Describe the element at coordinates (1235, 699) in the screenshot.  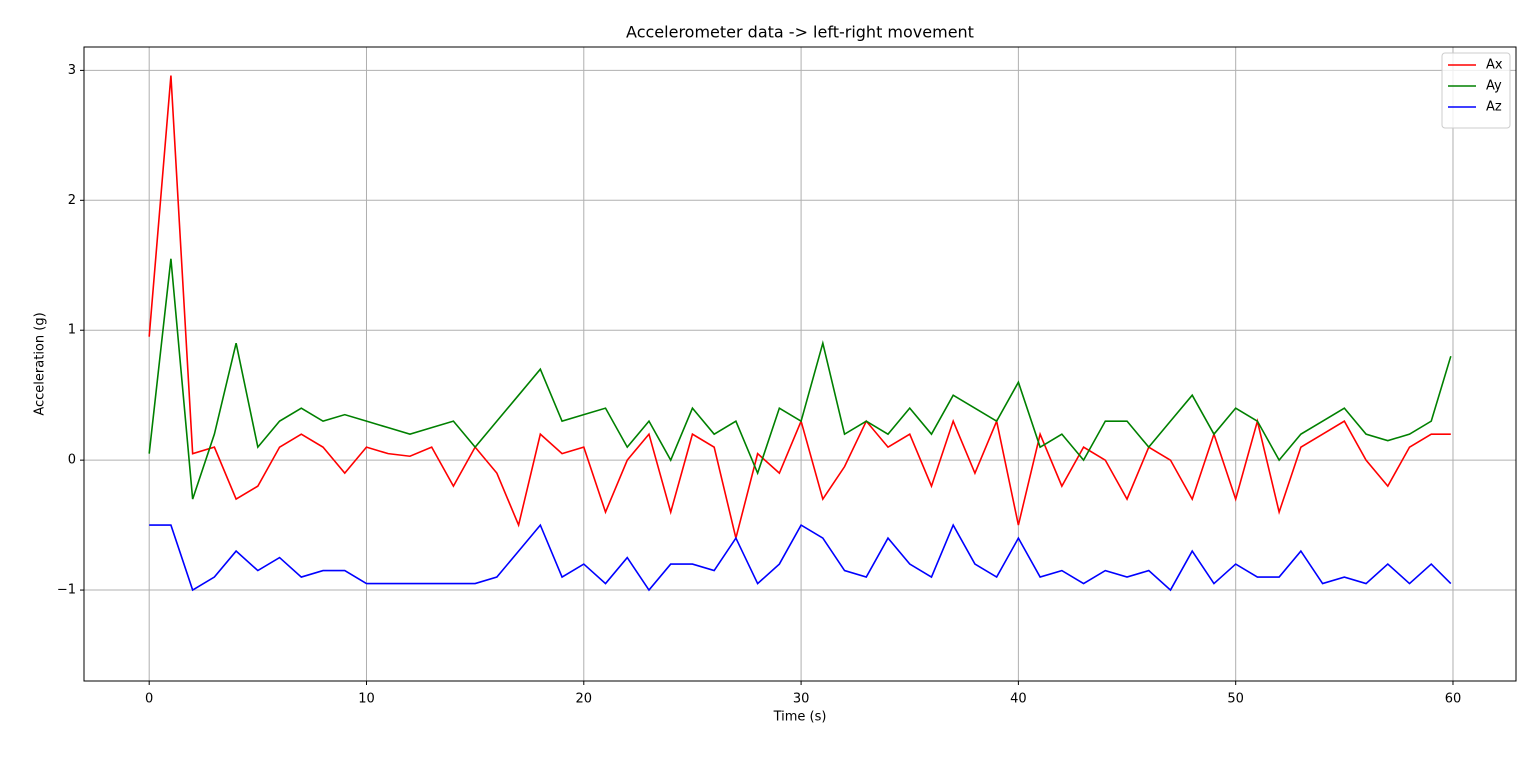
I see `x-tick-label: 50` at that location.